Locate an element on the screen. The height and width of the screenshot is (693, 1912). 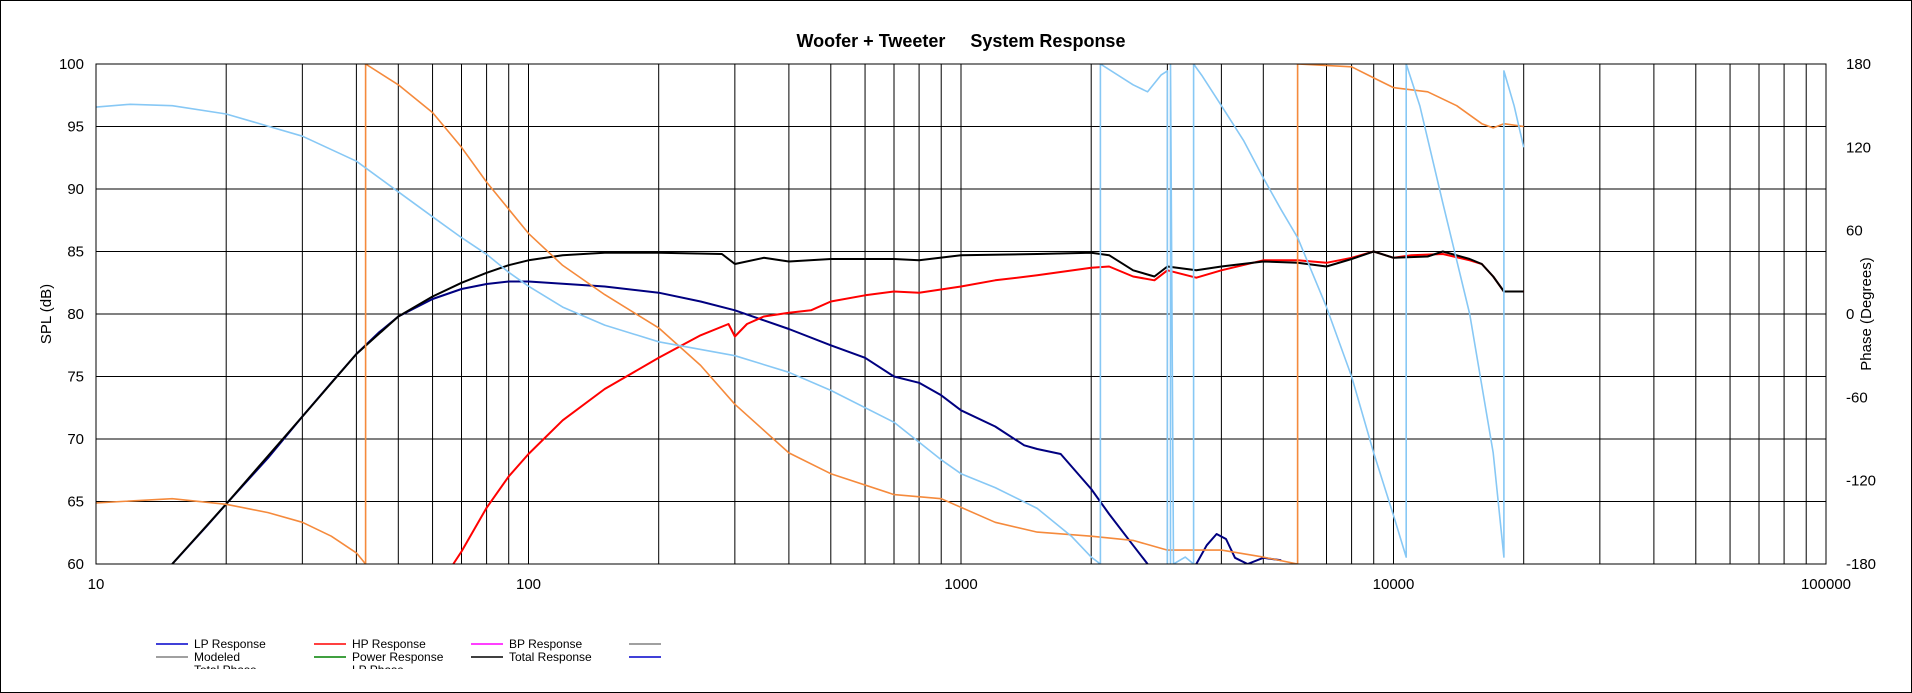
legend-label: Modeled is located at coordinates (217, 657).